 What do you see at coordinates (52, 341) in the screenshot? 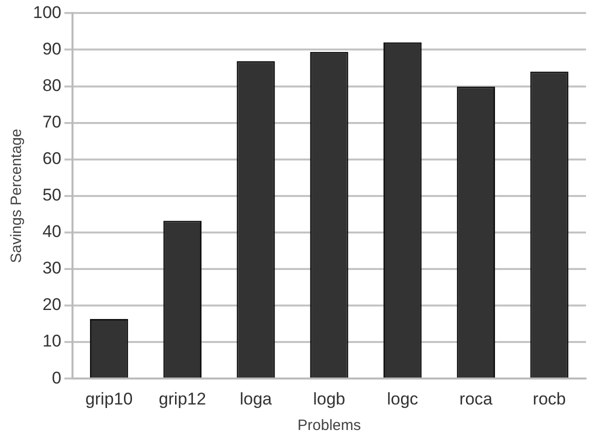
I see `y-tick-label: 10` at bounding box center [52, 341].